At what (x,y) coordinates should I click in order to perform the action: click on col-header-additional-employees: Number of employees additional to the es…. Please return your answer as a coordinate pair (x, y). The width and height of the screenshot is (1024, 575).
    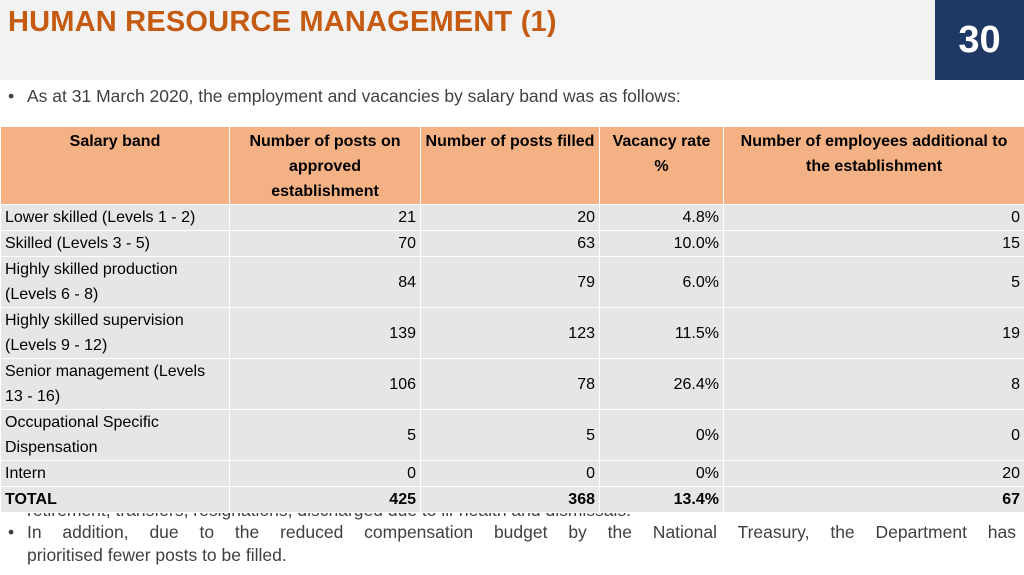
    Looking at the image, I should click on (873, 165).